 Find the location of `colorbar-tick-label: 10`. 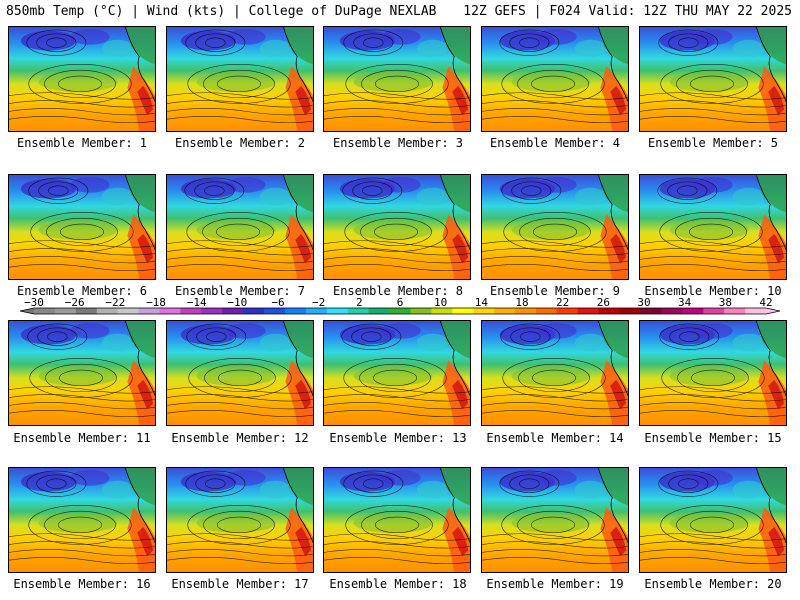

colorbar-tick-label: 10 is located at coordinates (441, 302).